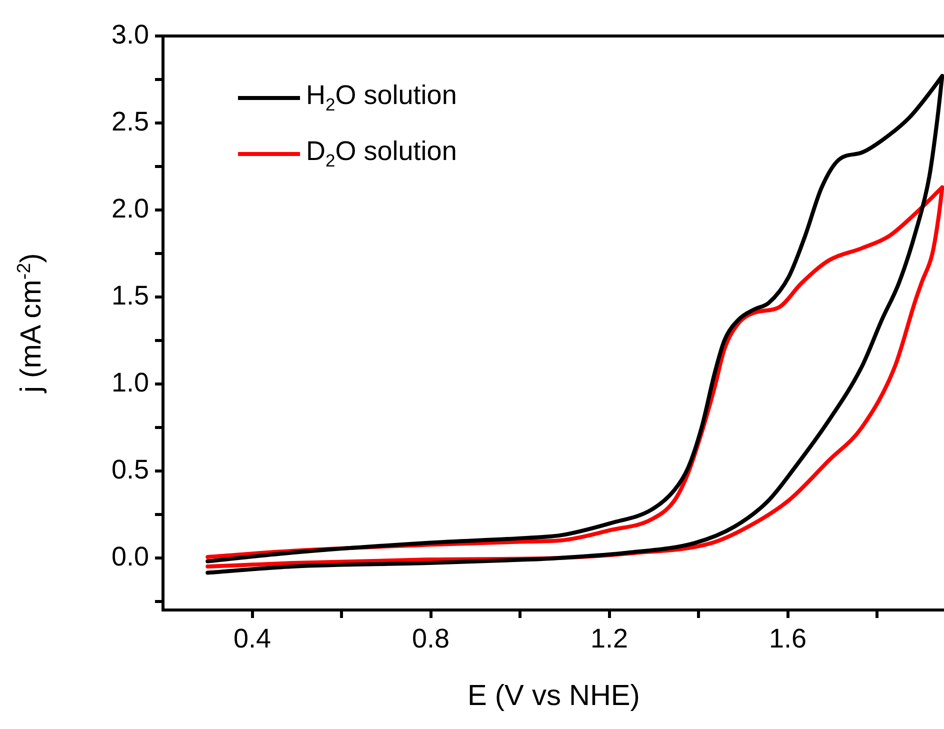  What do you see at coordinates (788, 639) in the screenshot?
I see `x-tick-label: 1.6` at bounding box center [788, 639].